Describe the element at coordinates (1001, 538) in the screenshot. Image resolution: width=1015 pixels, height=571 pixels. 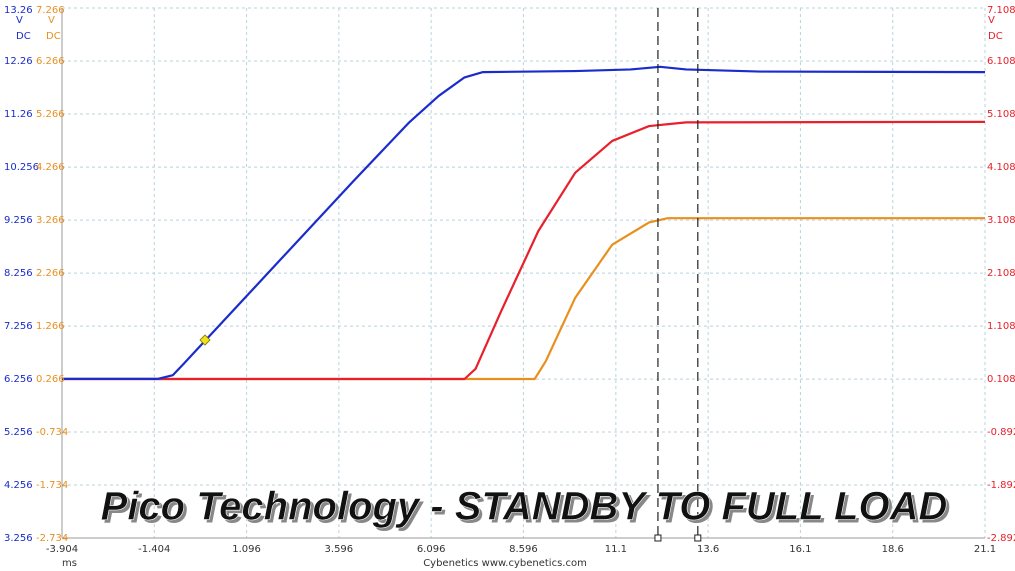
I see `y-tick-label: -2.892` at that location.